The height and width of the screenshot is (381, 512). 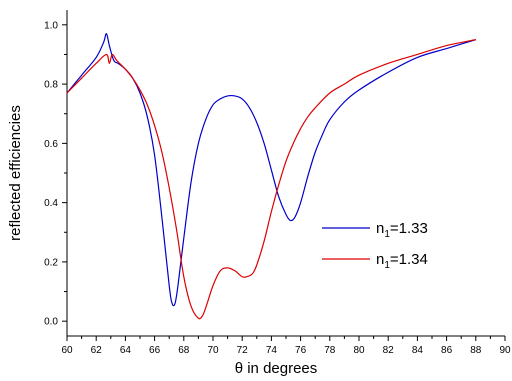 What do you see at coordinates (330, 350) in the screenshot?
I see `x-tick-label: 78` at bounding box center [330, 350].